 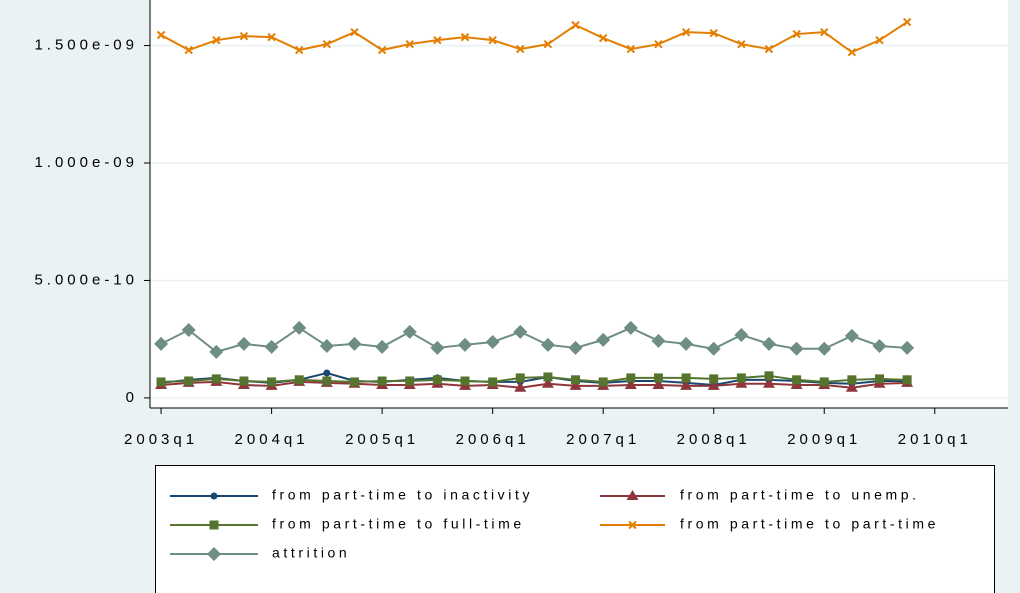 I want to click on y-tick-label: 0, so click(x=132, y=397).